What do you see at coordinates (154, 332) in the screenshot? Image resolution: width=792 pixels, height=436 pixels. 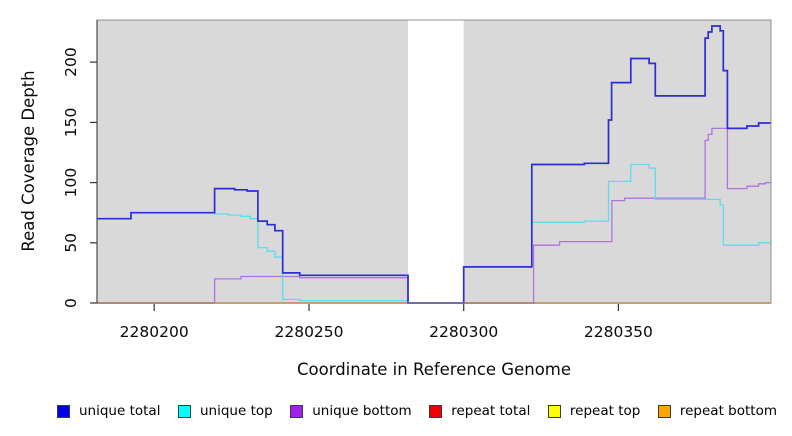 I see `x-tick-label: 2280200` at bounding box center [154, 332].